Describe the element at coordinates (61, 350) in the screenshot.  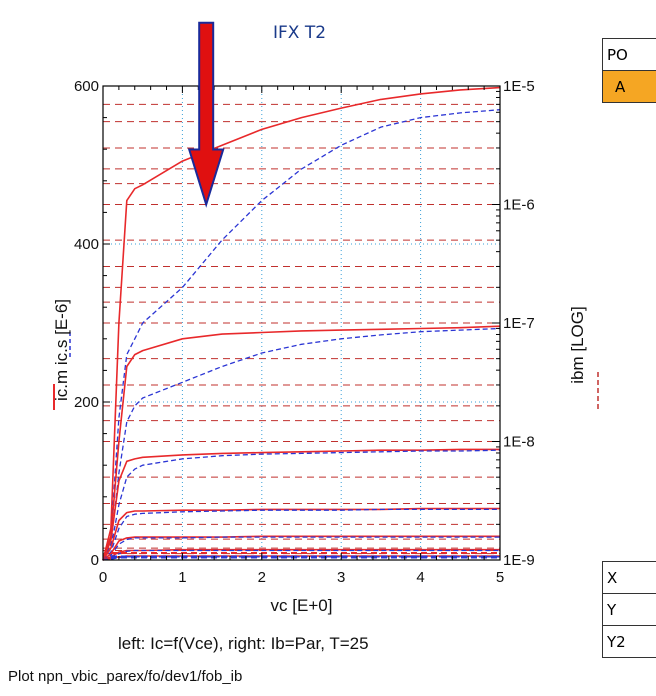
I see `y-axis-left-label: ic.m ic.s [E-6]` at that location.